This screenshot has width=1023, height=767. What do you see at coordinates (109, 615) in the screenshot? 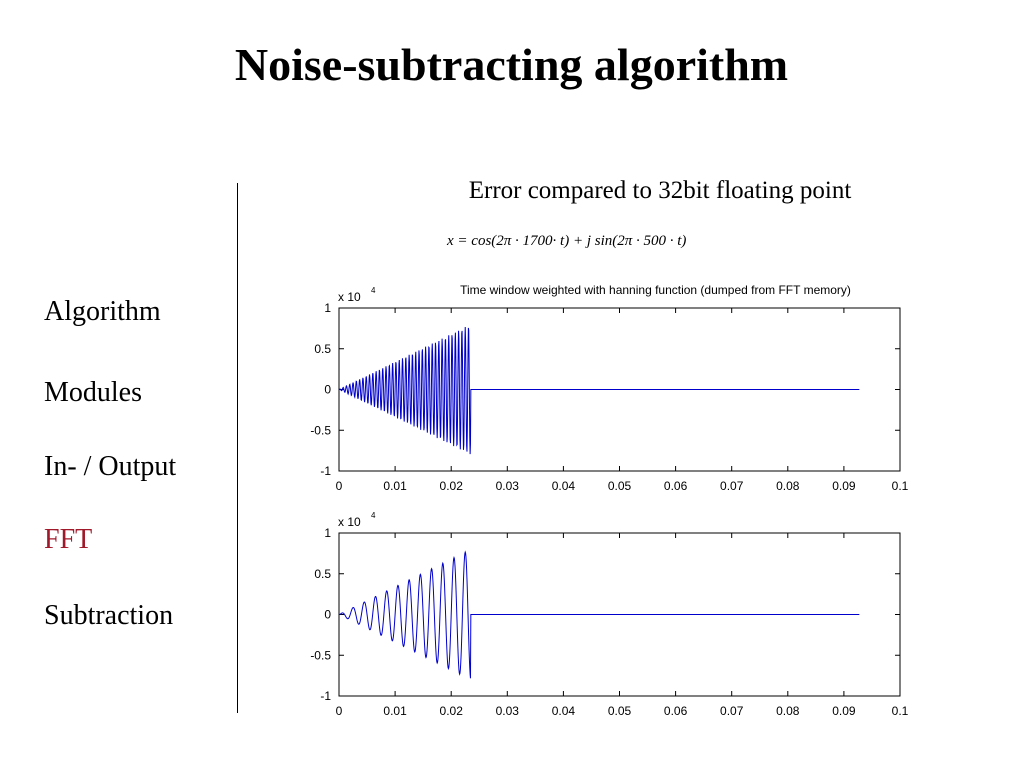
I see `nav-item-subtraction: Subtraction` at bounding box center [109, 615].